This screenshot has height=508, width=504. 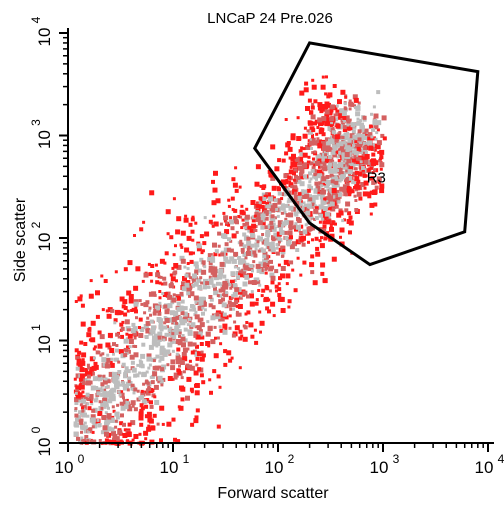 I want to click on y-tick-label-group: 100, so click(x=41, y=441).